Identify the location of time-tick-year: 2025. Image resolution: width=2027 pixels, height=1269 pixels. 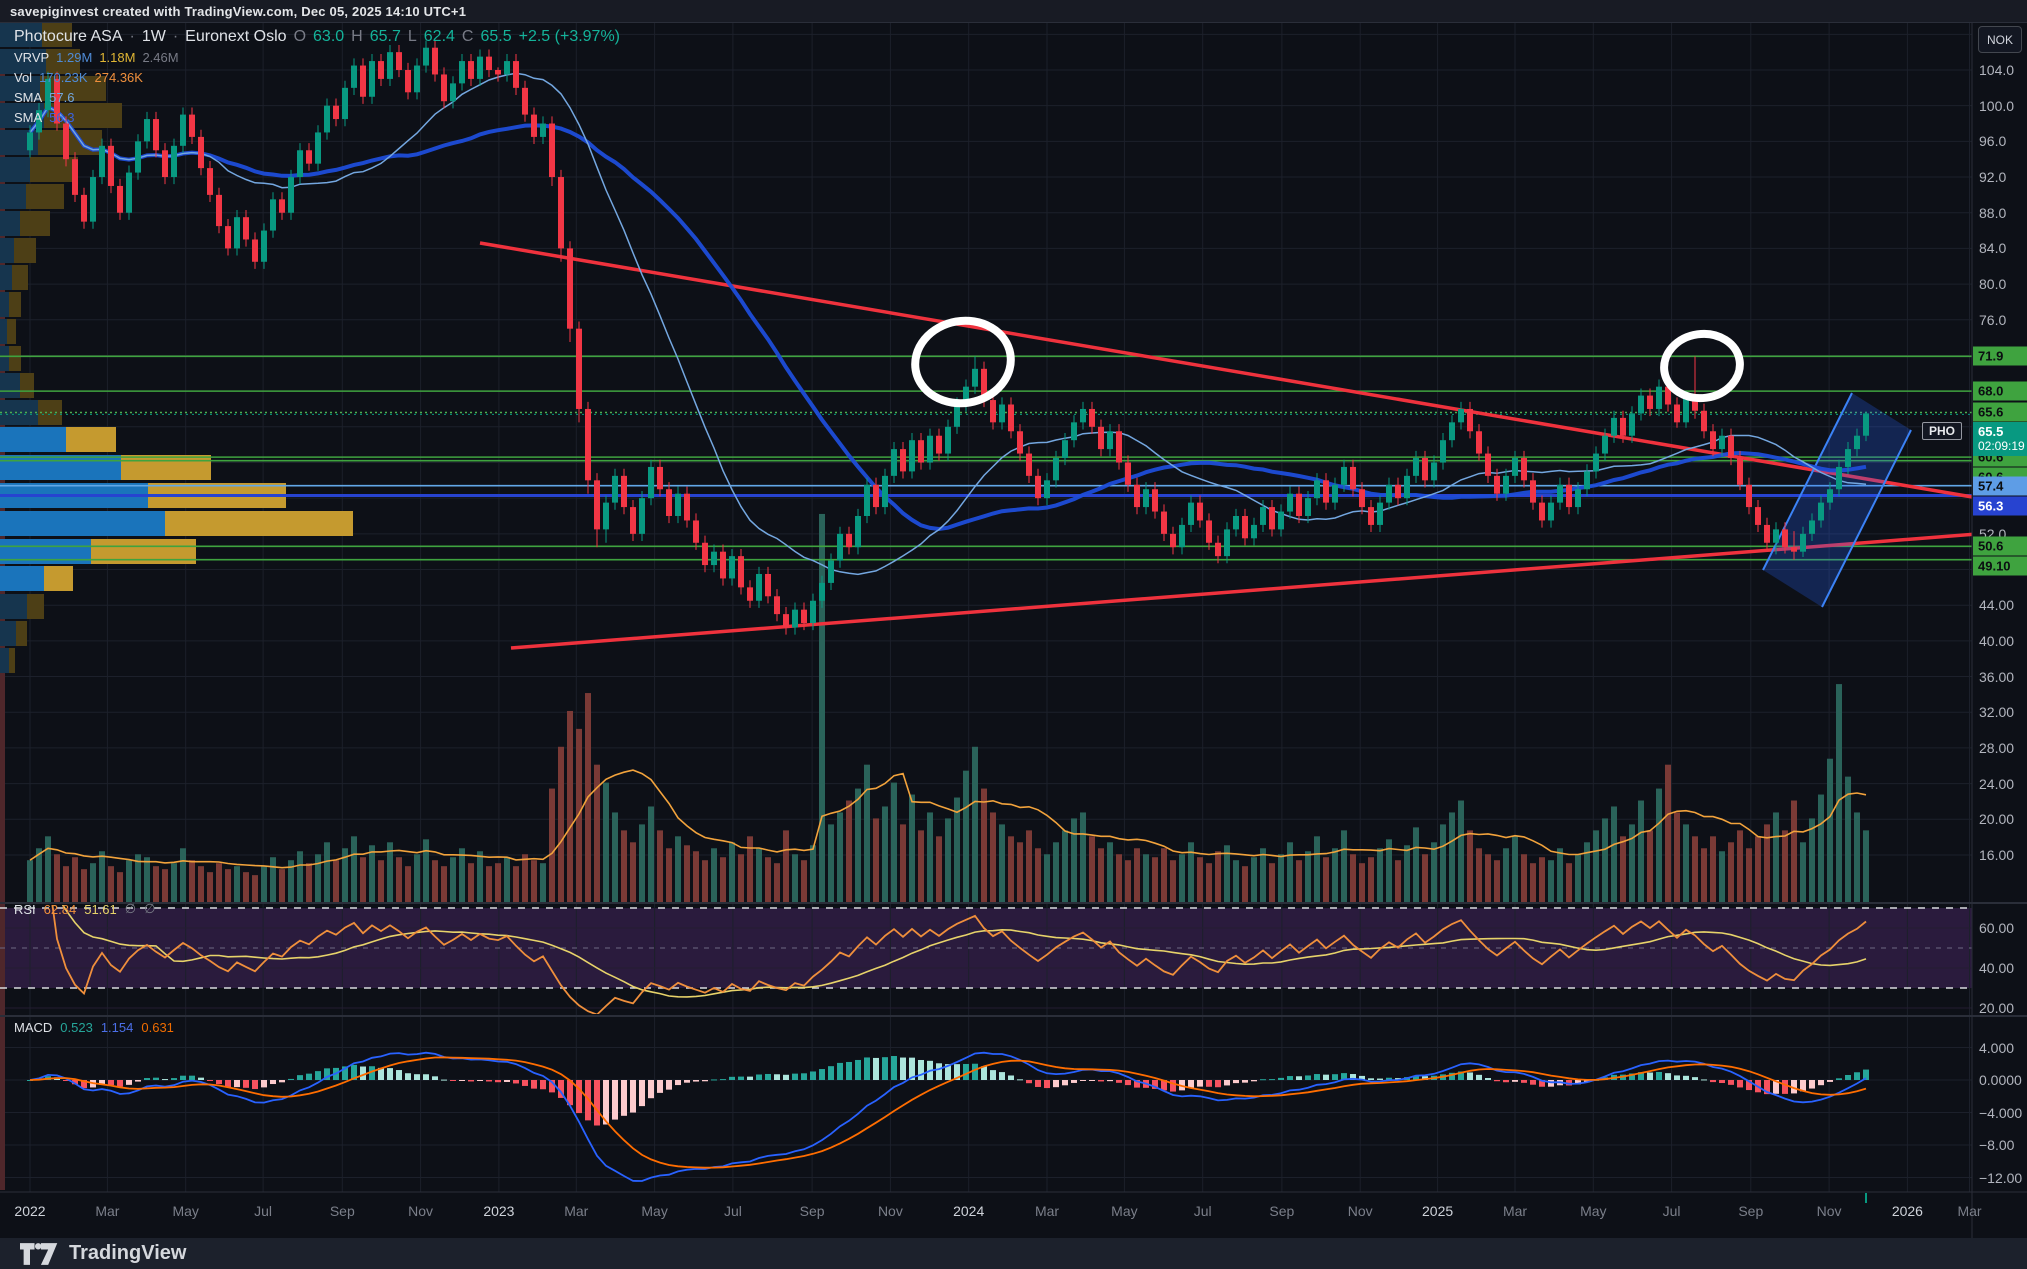
(1438, 1211).